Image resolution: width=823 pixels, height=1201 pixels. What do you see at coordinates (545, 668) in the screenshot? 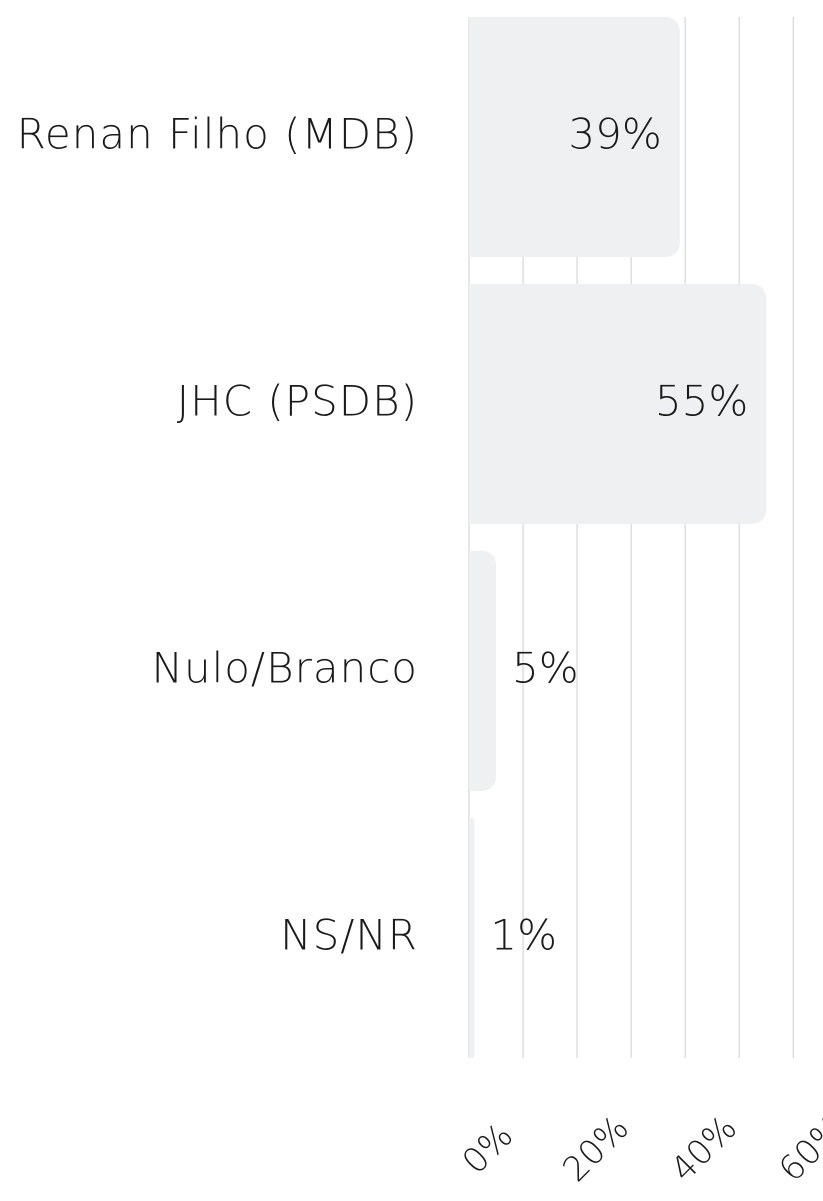
I see `value-label: 5%` at bounding box center [545, 668].